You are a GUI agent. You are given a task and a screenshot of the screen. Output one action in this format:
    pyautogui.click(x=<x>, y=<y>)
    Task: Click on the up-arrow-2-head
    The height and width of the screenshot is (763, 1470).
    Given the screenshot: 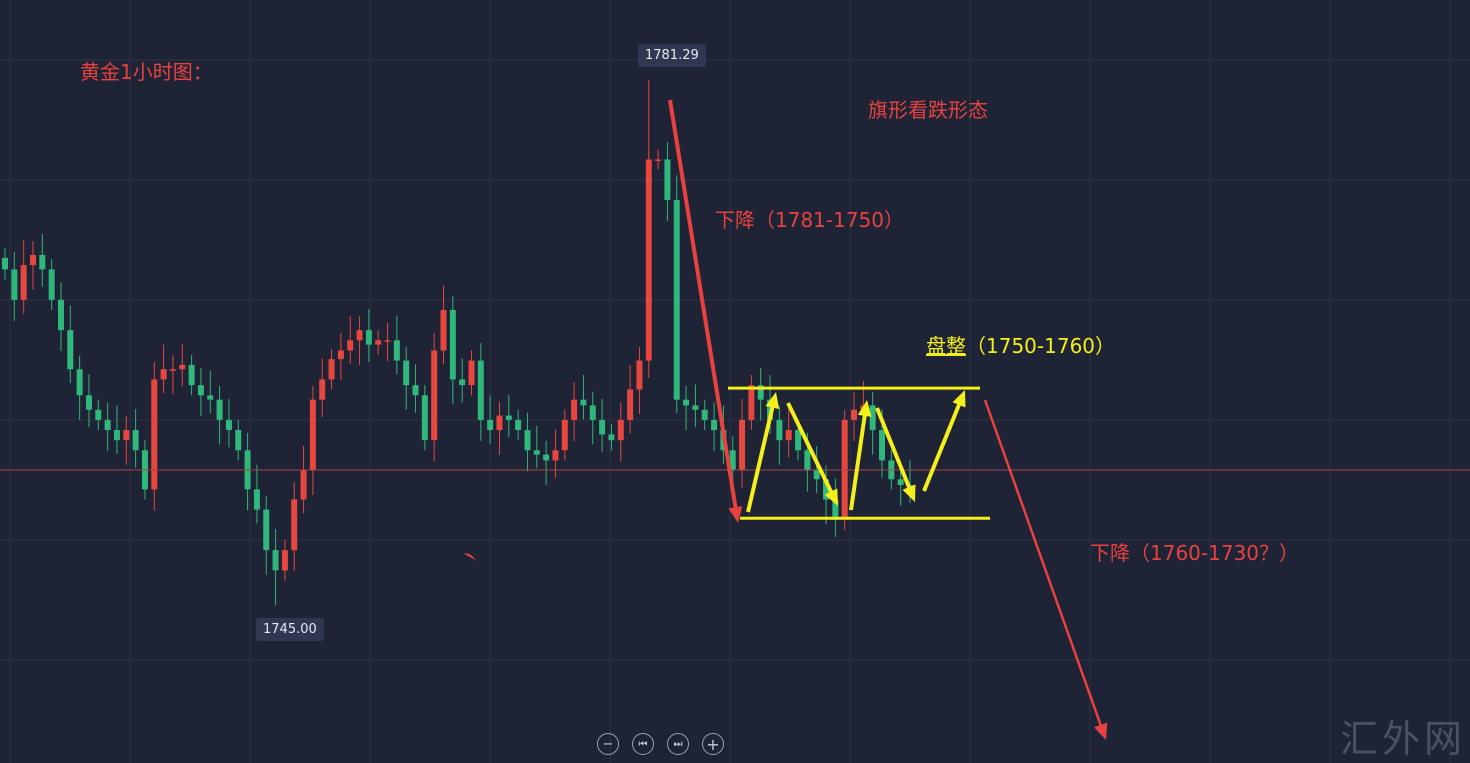 What is the action you would take?
    pyautogui.click(x=864, y=408)
    